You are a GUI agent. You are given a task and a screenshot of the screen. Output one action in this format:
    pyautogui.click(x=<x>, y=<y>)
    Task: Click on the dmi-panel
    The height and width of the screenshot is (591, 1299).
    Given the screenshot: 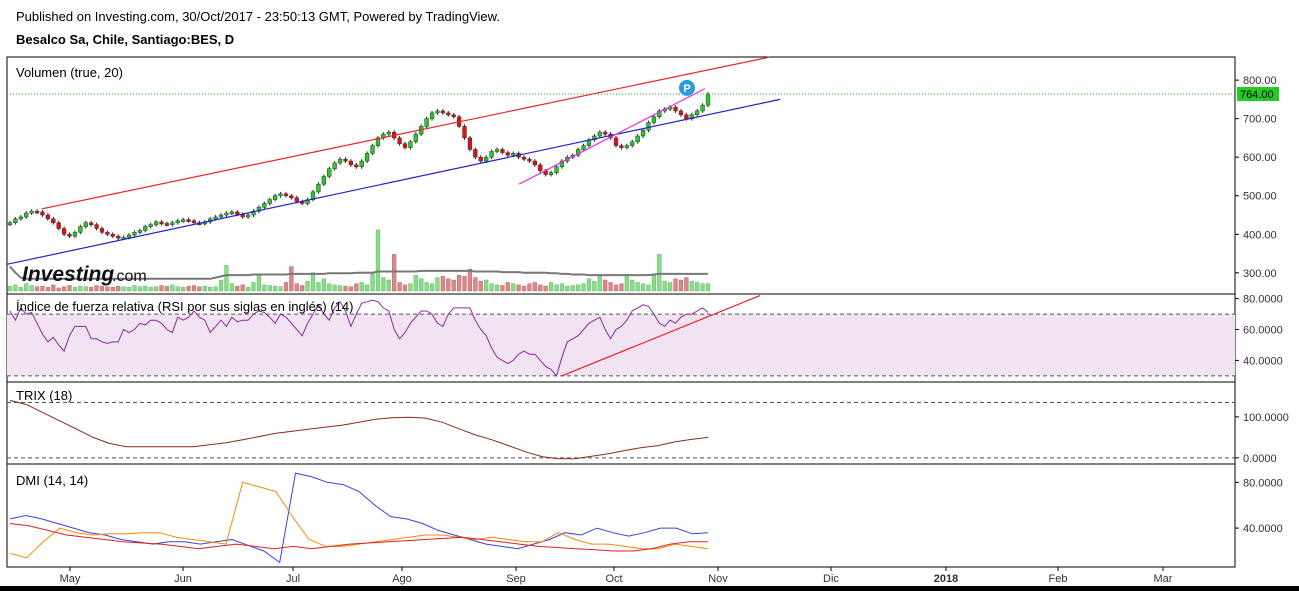 What is the action you would take?
    pyautogui.click(x=359, y=518)
    